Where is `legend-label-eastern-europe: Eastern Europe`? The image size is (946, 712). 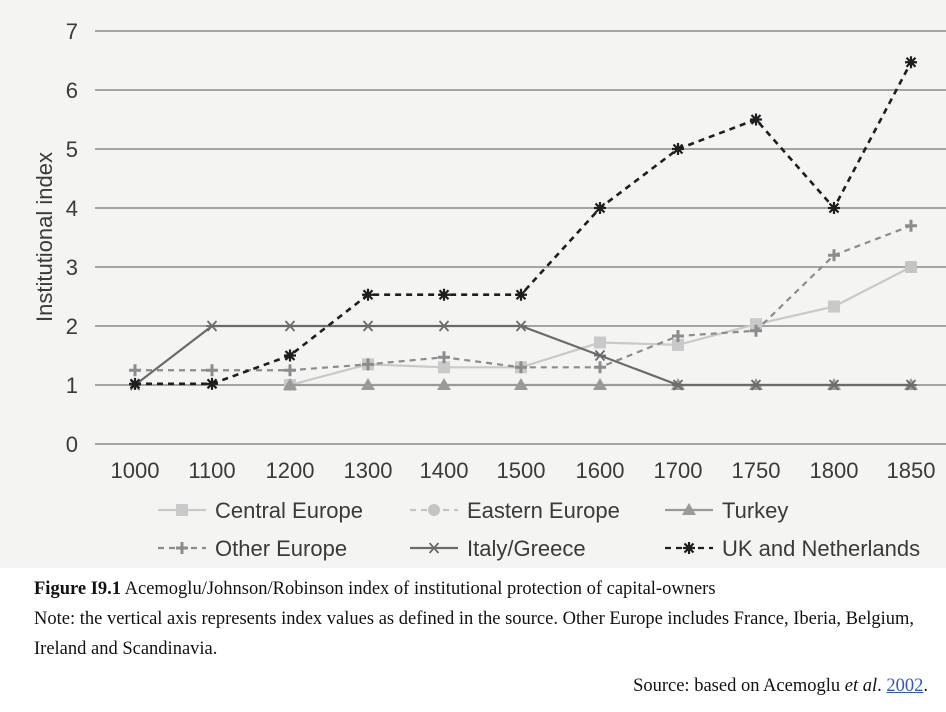 legend-label-eastern-europe: Eastern Europe is located at coordinates (543, 510).